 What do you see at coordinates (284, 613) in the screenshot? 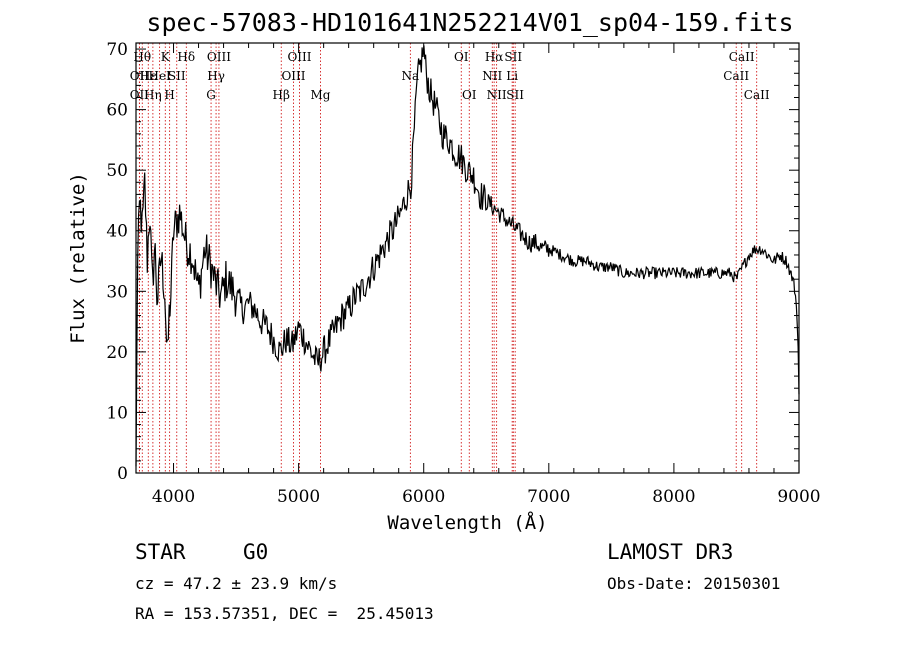
I see `coordinates: RA = 153.57351, DEC = 25.45013` at bounding box center [284, 613].